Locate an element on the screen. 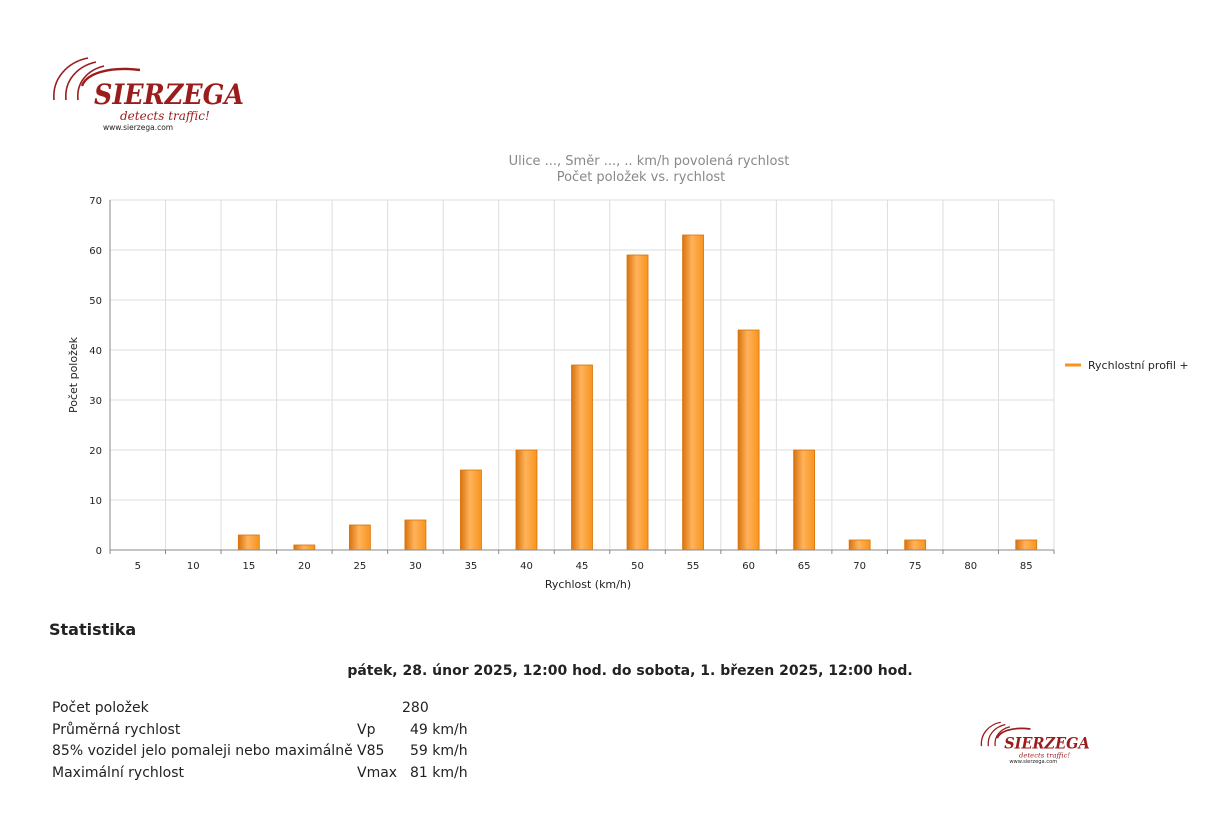 Image resolution: width=1231 pixels, height=830 pixels. legend-label: Rychlostní profil + is located at coordinates (1138, 365).